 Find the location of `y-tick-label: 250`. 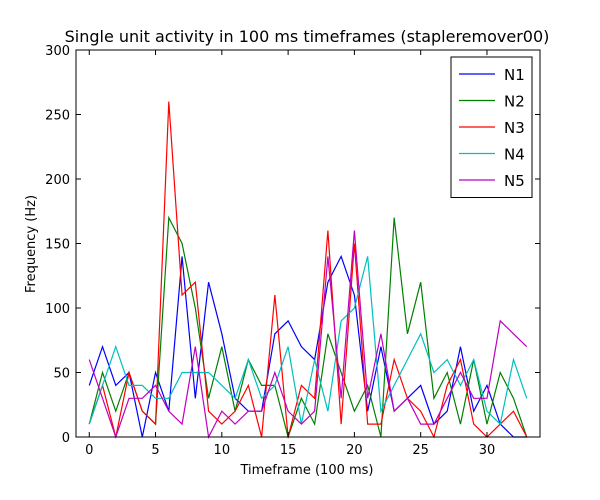

y-tick-label: 250 is located at coordinates (57, 116).